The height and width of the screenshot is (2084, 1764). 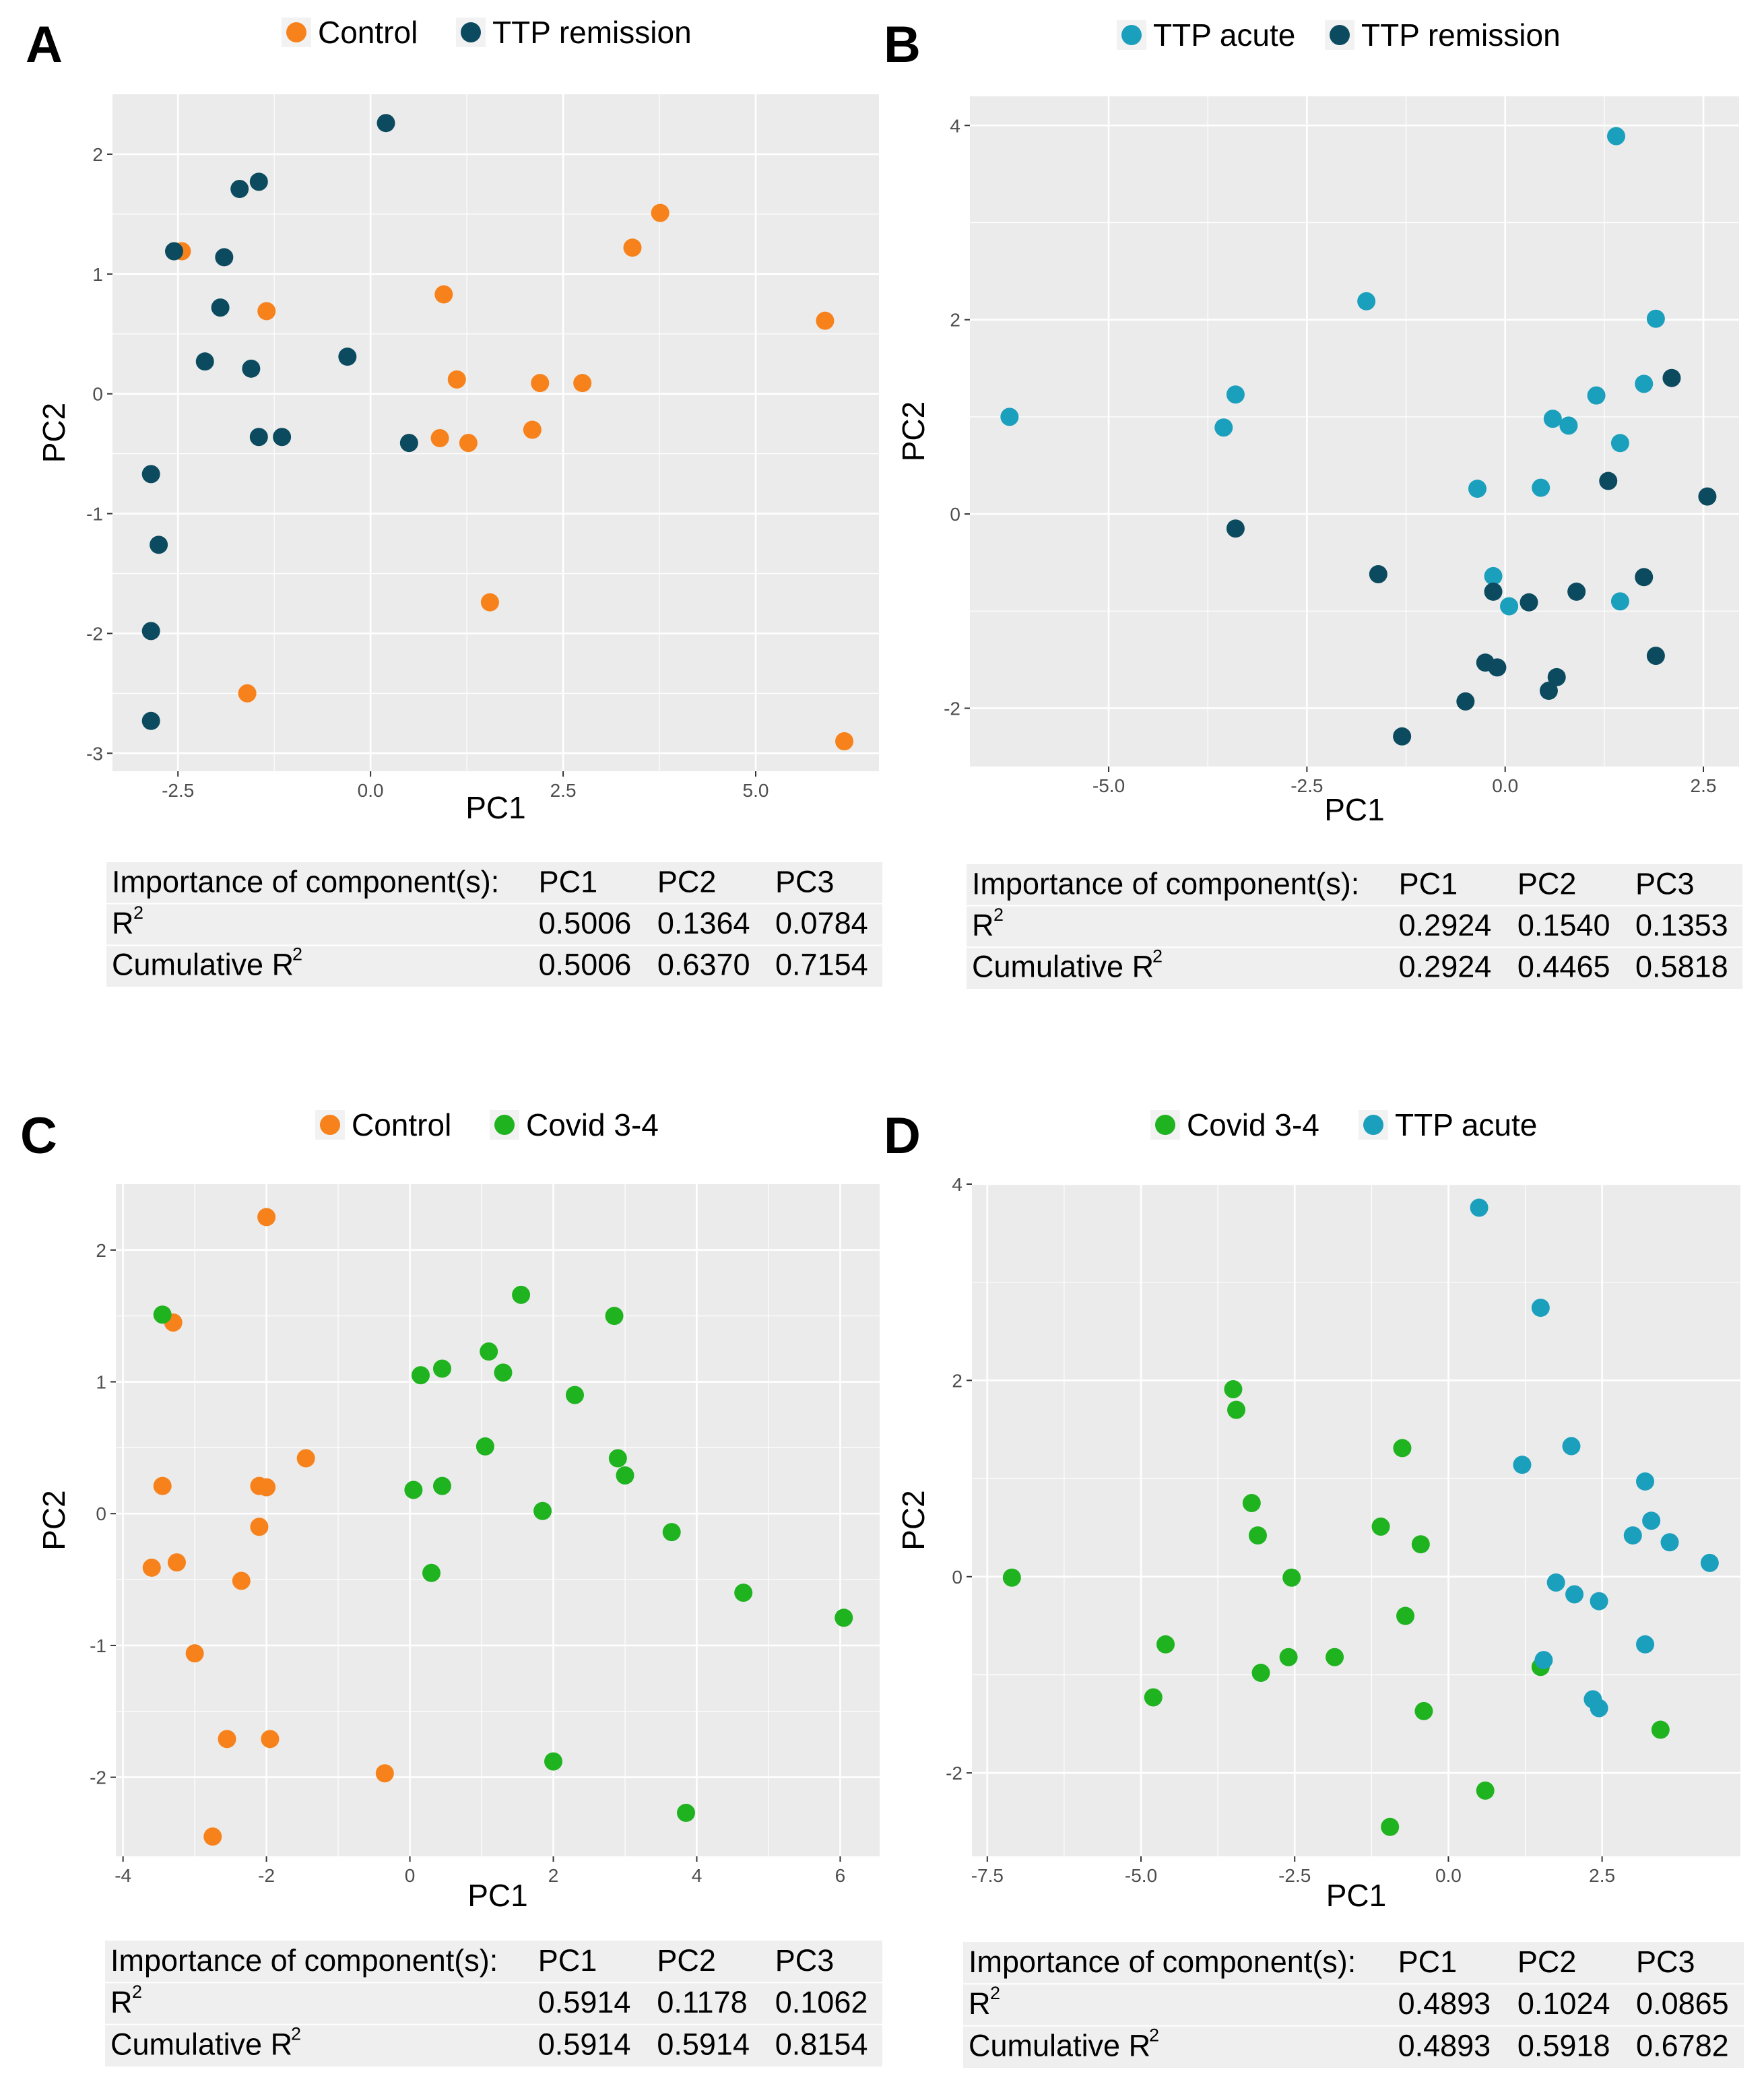 What do you see at coordinates (1165, 1125) in the screenshot?
I see `legend-key-covid` at bounding box center [1165, 1125].